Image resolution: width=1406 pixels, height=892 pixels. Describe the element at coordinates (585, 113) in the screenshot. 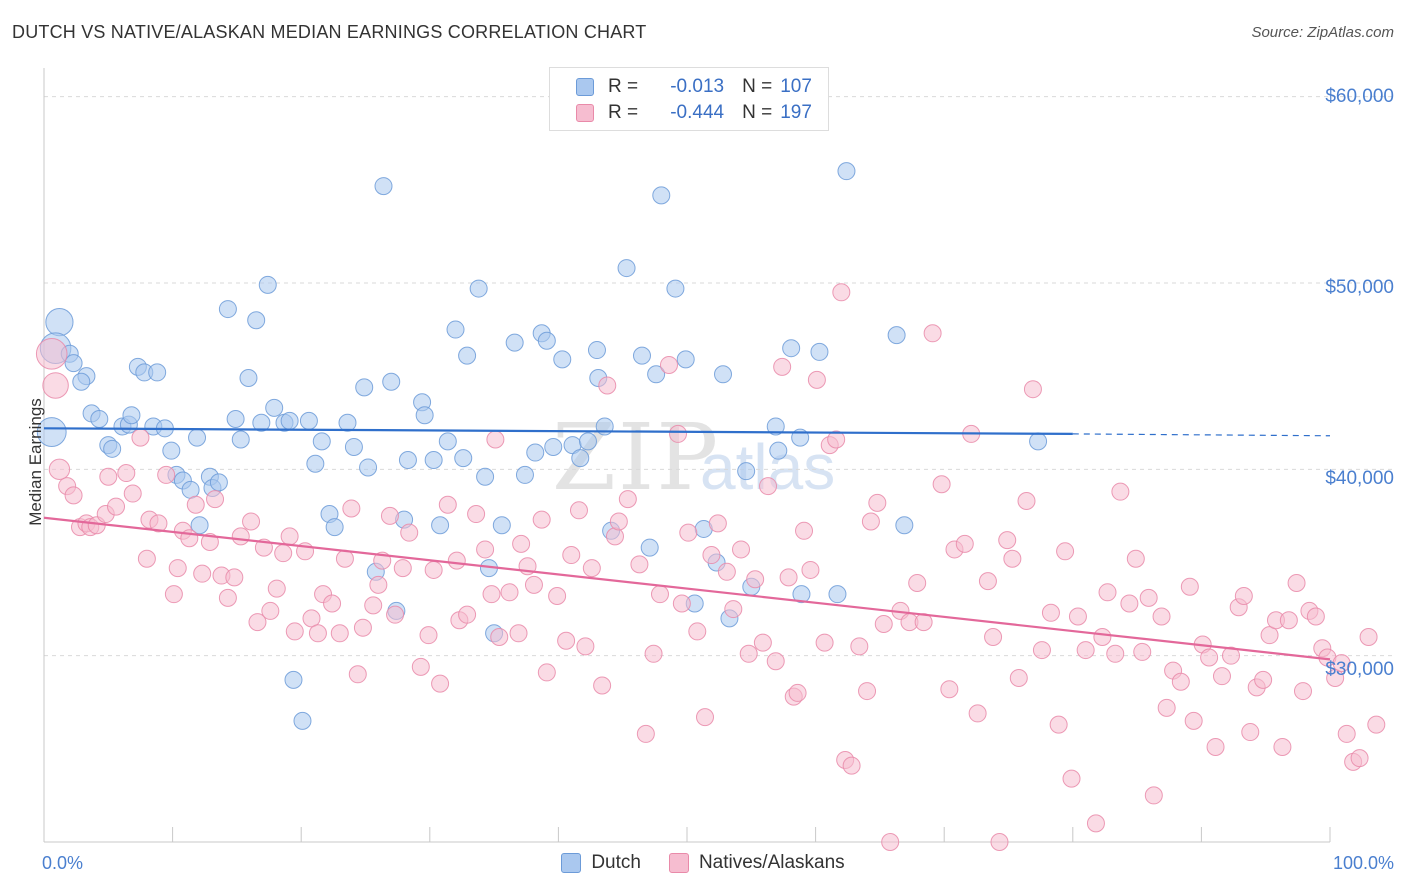

I see `legend-swatch-natives` at that location.